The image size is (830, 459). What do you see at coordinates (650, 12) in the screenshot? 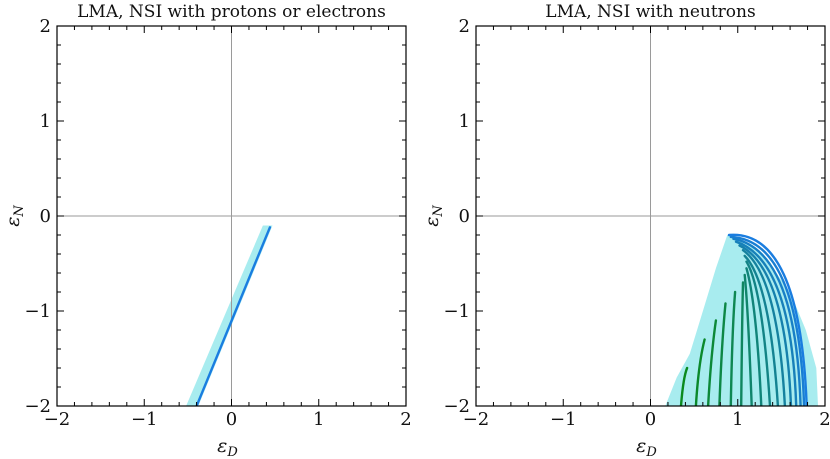
I see `chart-title: LMA, NSI with neutrons` at bounding box center [650, 12].